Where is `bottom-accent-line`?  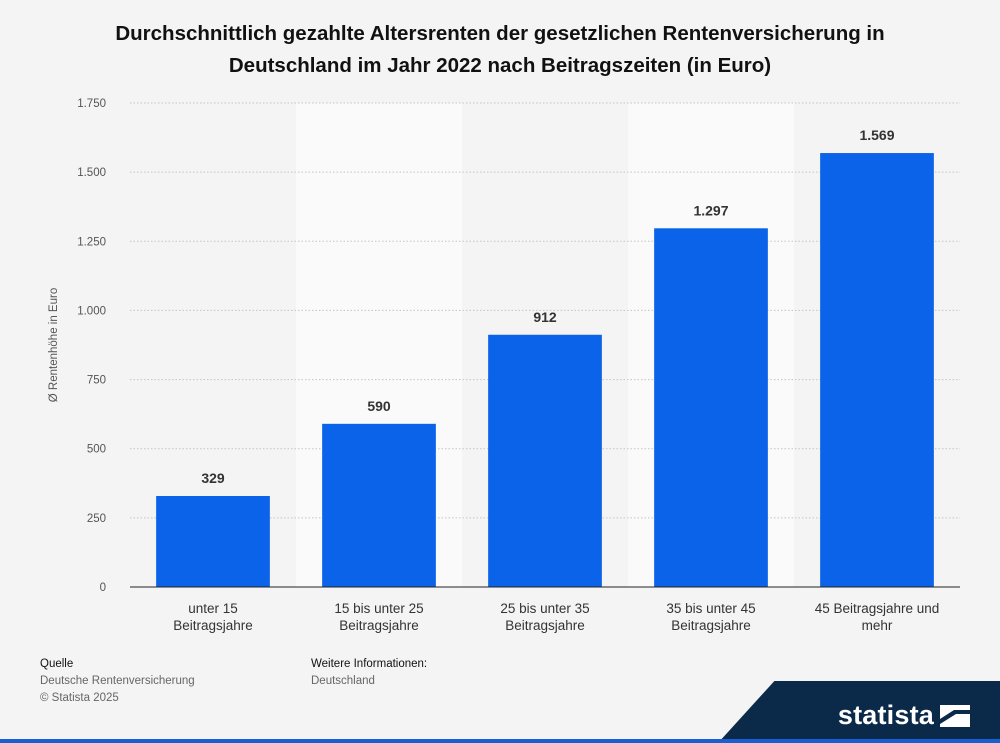 bottom-accent-line is located at coordinates (500, 741).